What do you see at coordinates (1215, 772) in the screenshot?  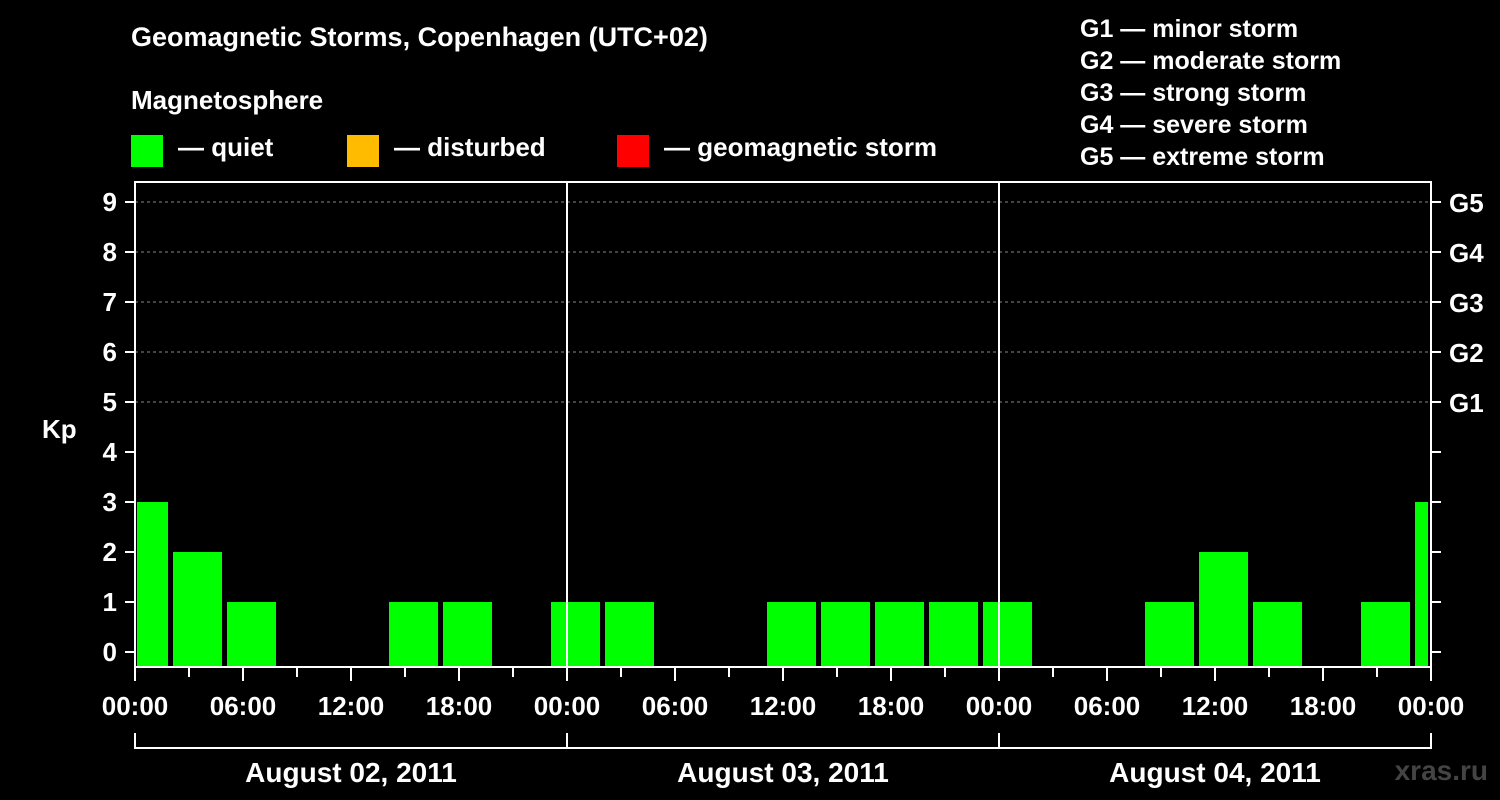 I see `day-label-2: August 04, 2011` at bounding box center [1215, 772].